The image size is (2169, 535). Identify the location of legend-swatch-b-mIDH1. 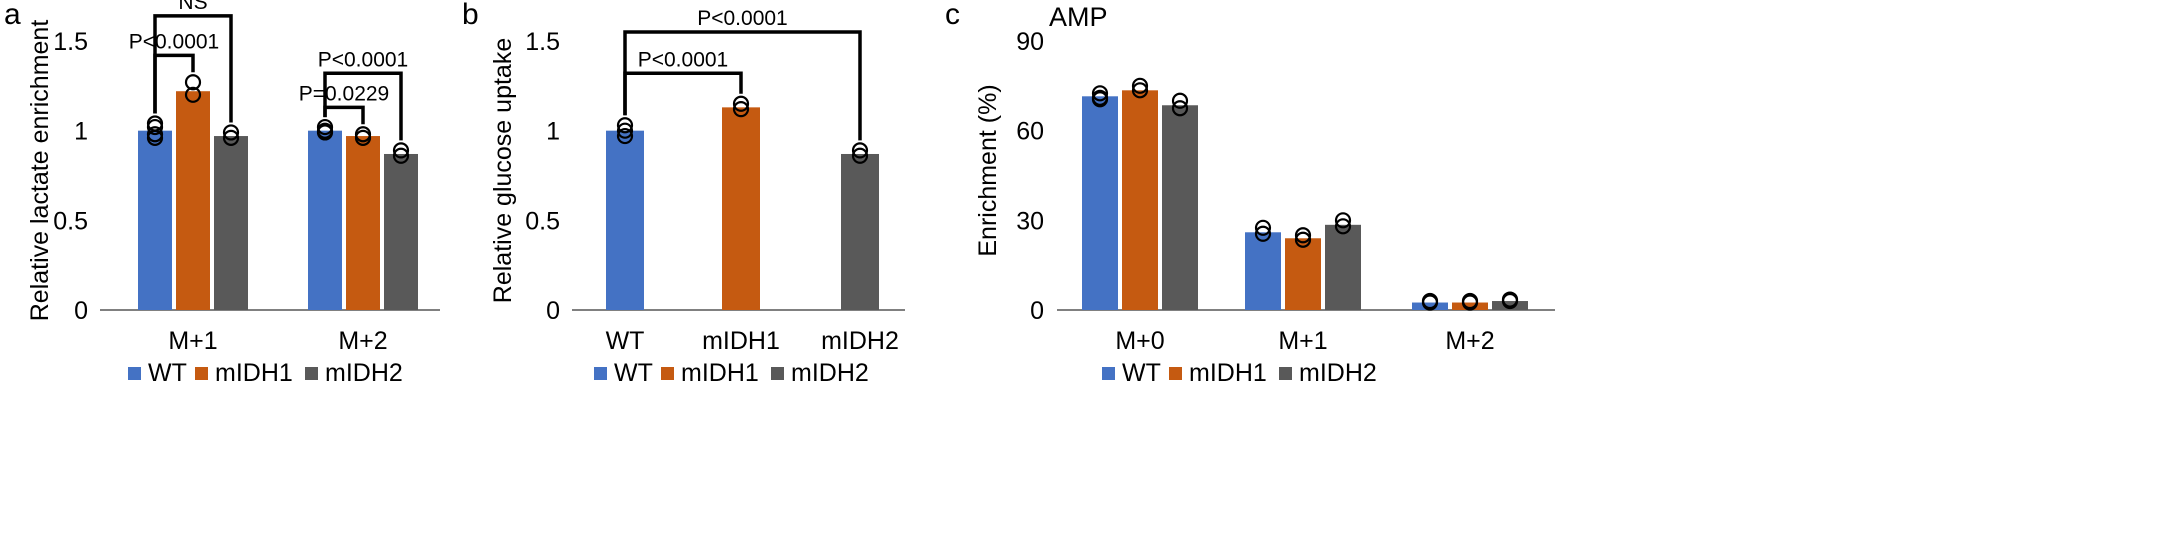
(667, 373).